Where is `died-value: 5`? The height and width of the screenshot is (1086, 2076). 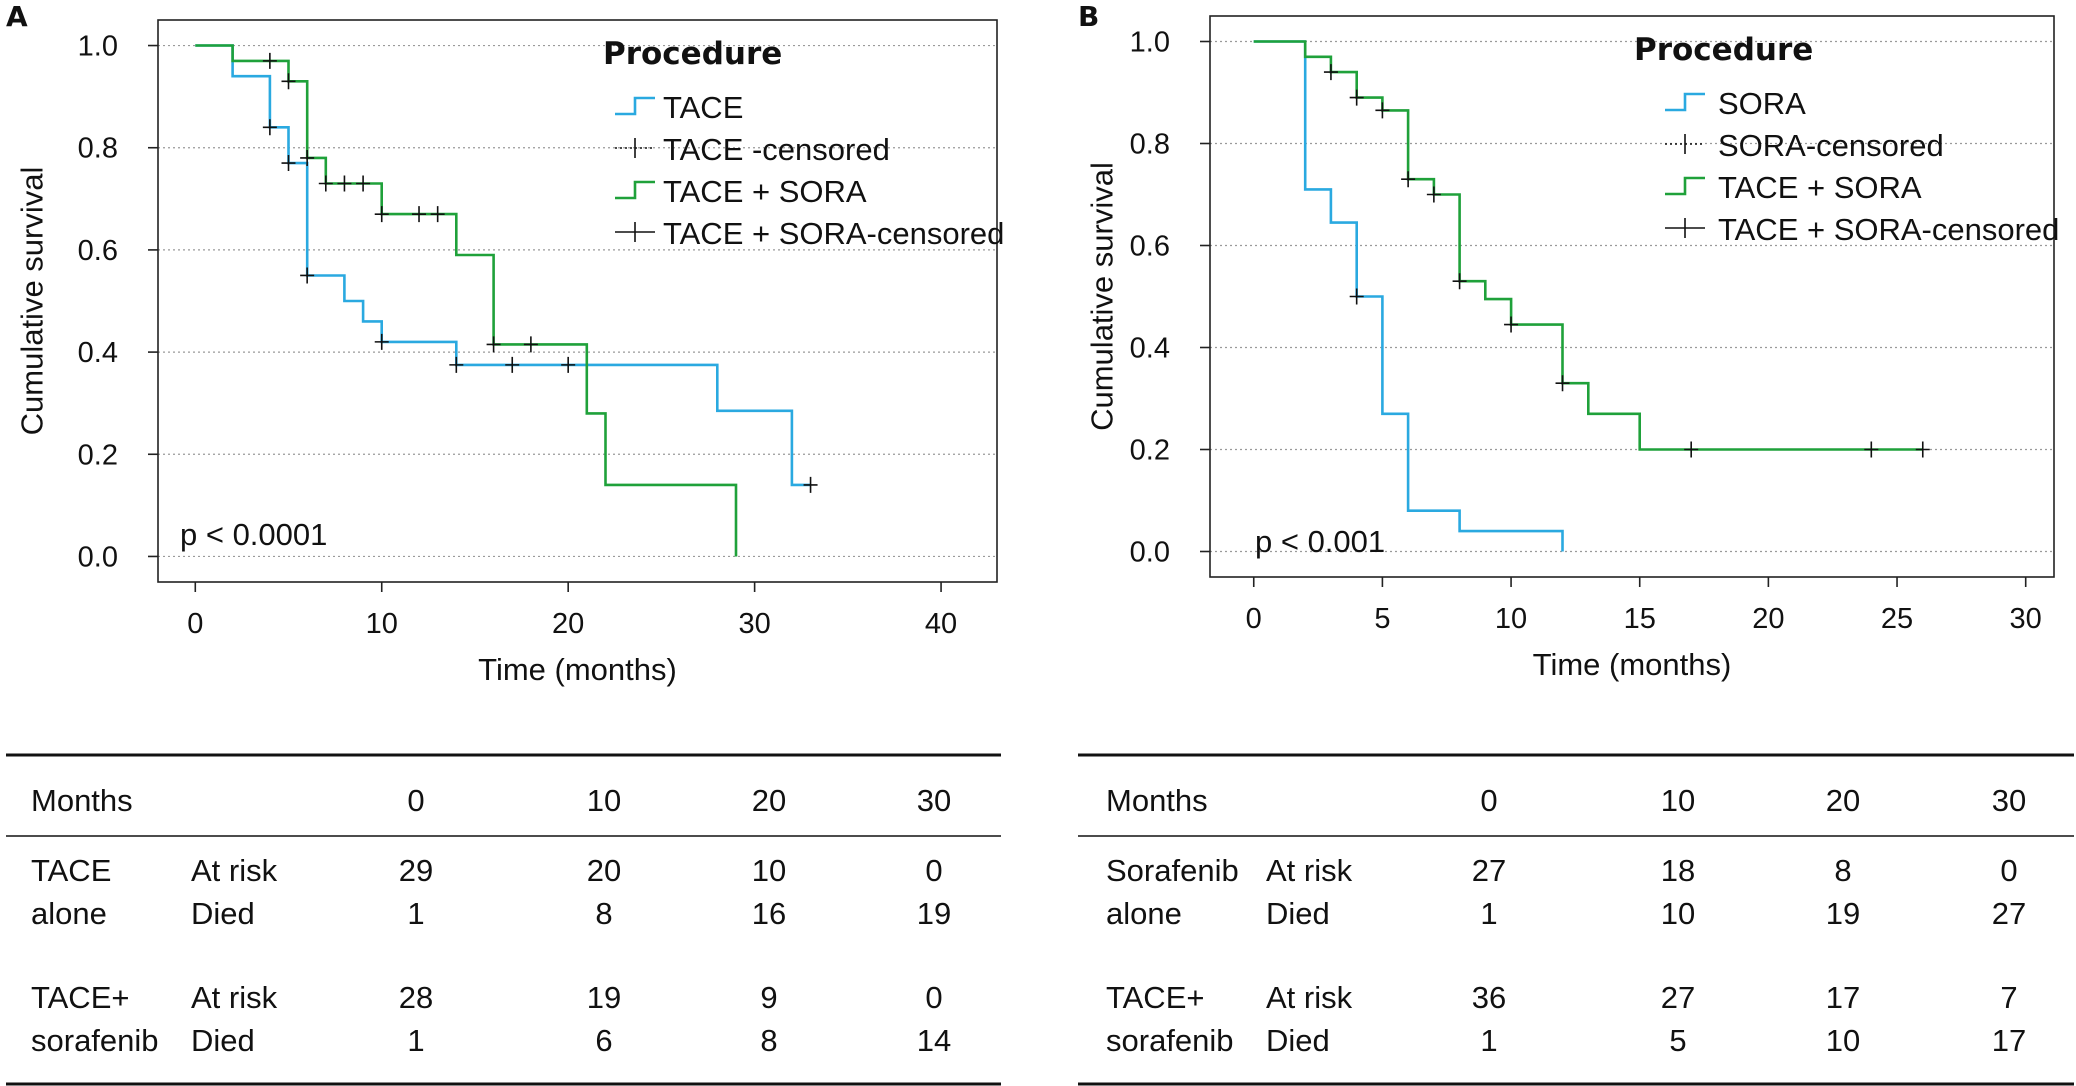
died-value: 5 is located at coordinates (1677, 1040).